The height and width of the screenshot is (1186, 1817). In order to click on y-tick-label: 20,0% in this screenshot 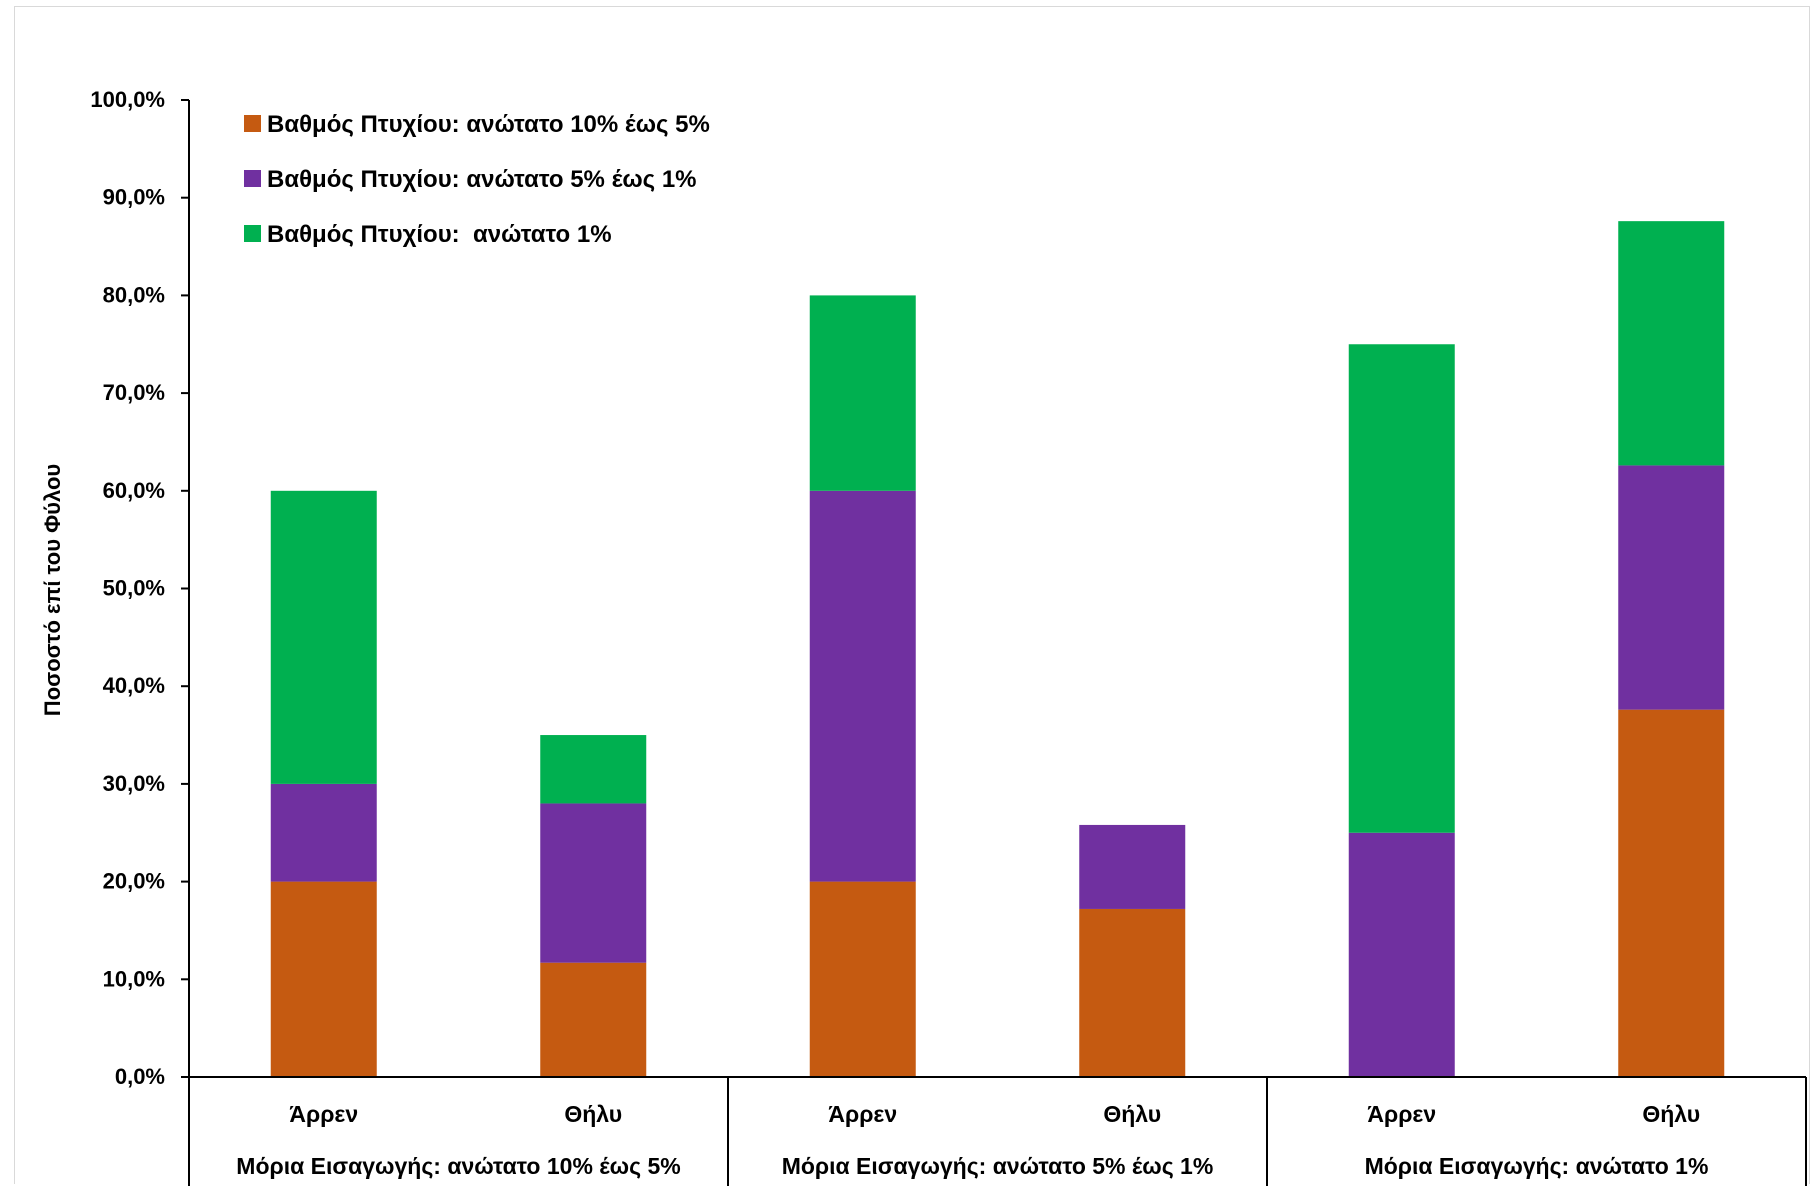, I will do `click(134, 881)`.